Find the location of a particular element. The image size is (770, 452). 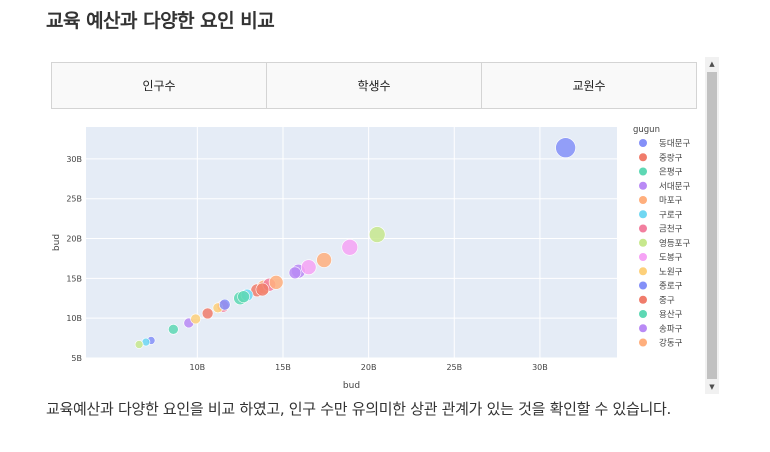

vertical-scrollbar: ▲ ▼ is located at coordinates (712, 225).